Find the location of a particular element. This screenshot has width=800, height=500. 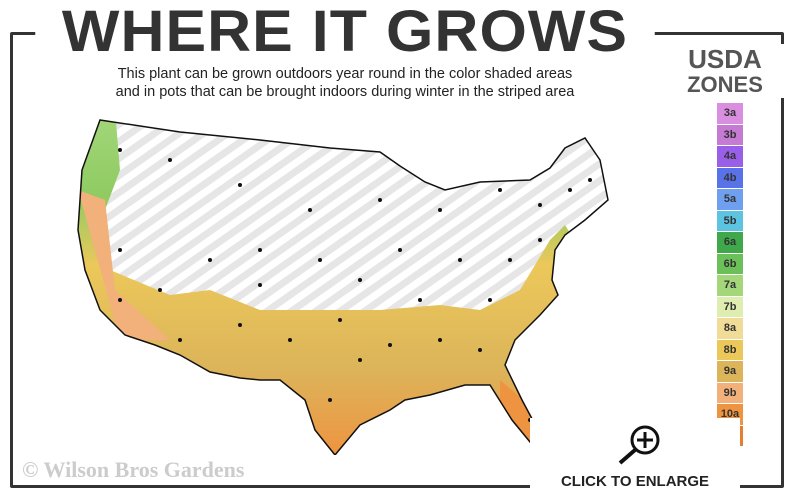

page-title: WHERE IT GROWS is located at coordinates (345, 32).